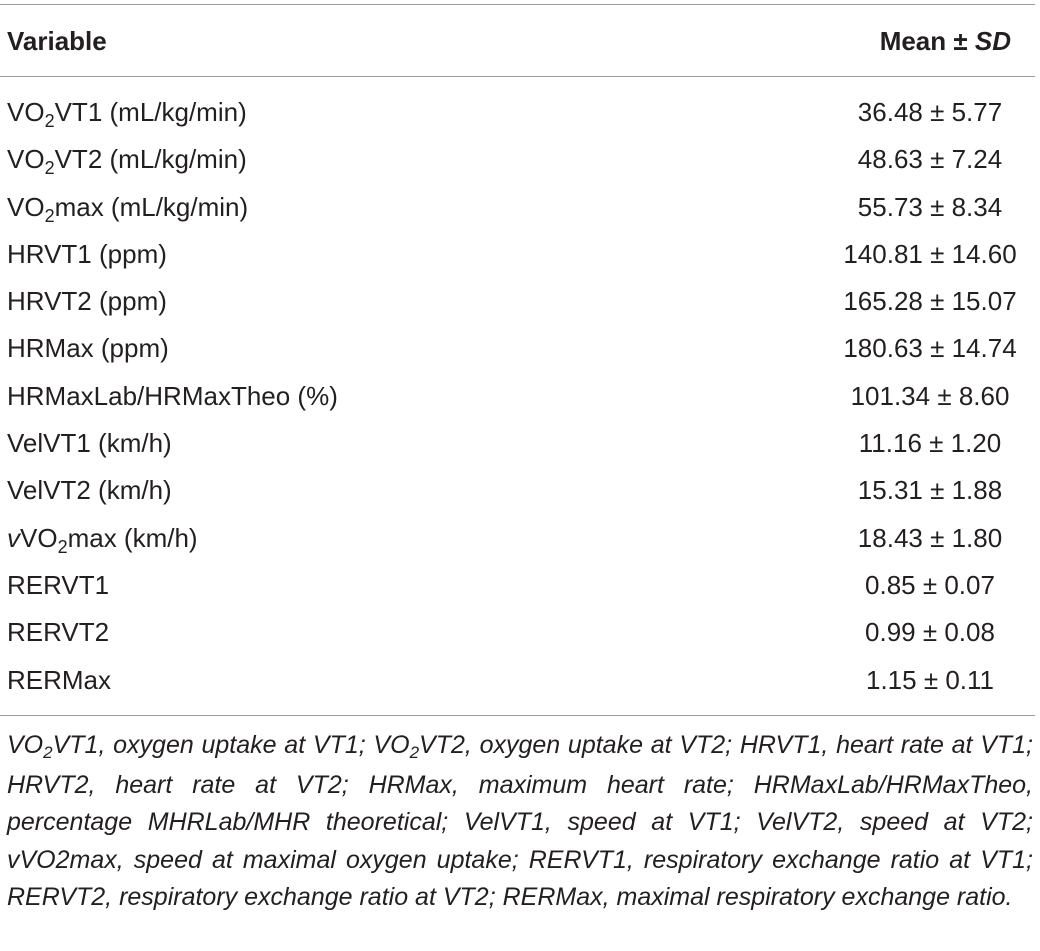 The image size is (1040, 951). I want to click on cell-variable: HRVT1 (ppm), so click(87, 254).